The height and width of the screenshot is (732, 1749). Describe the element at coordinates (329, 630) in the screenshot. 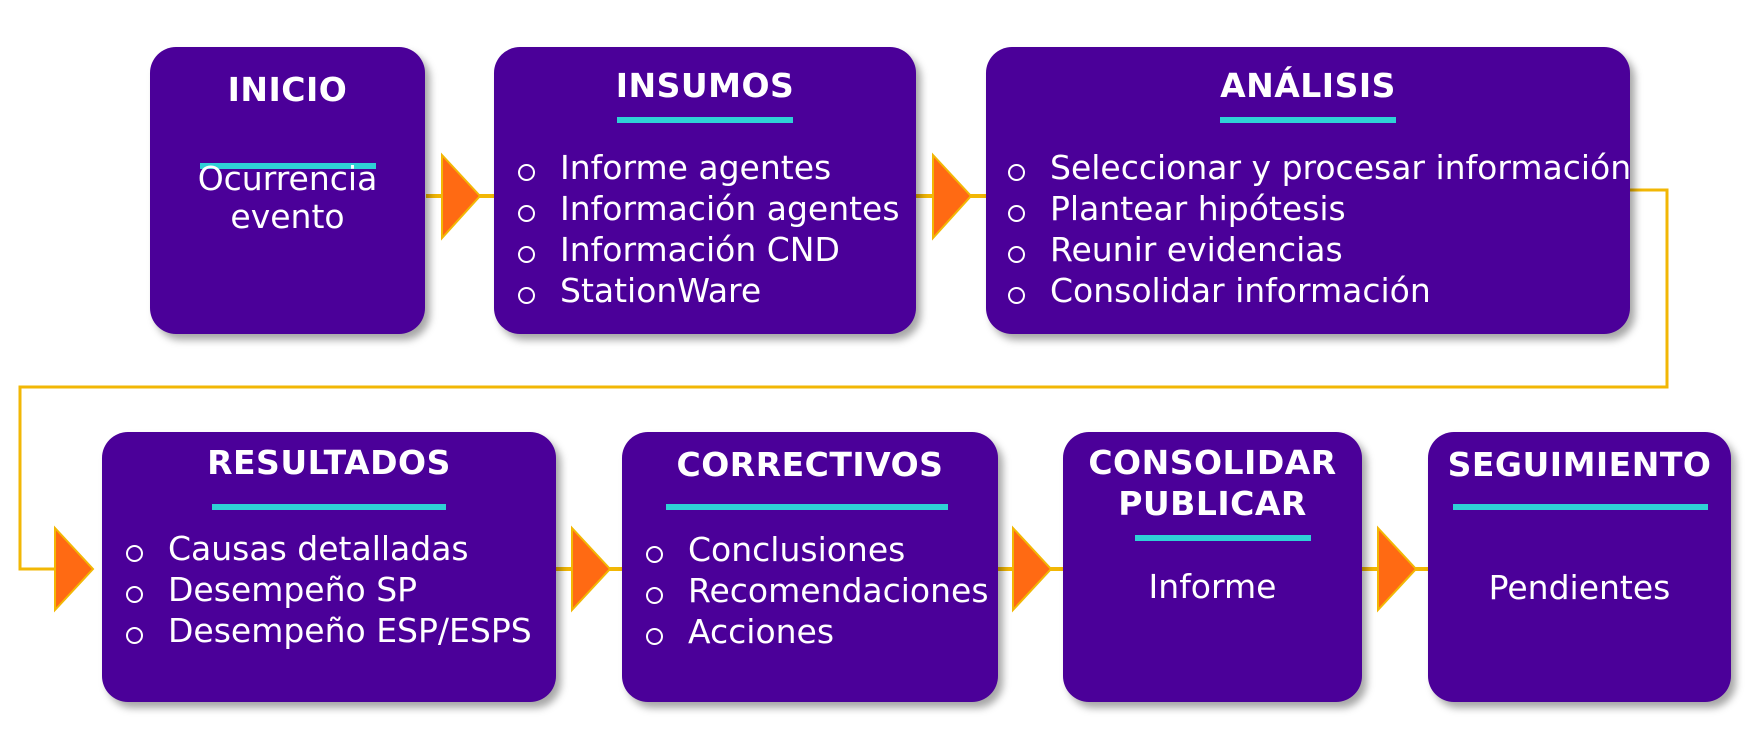

I see `list-item: Desempeño ESP/ESPS` at that location.